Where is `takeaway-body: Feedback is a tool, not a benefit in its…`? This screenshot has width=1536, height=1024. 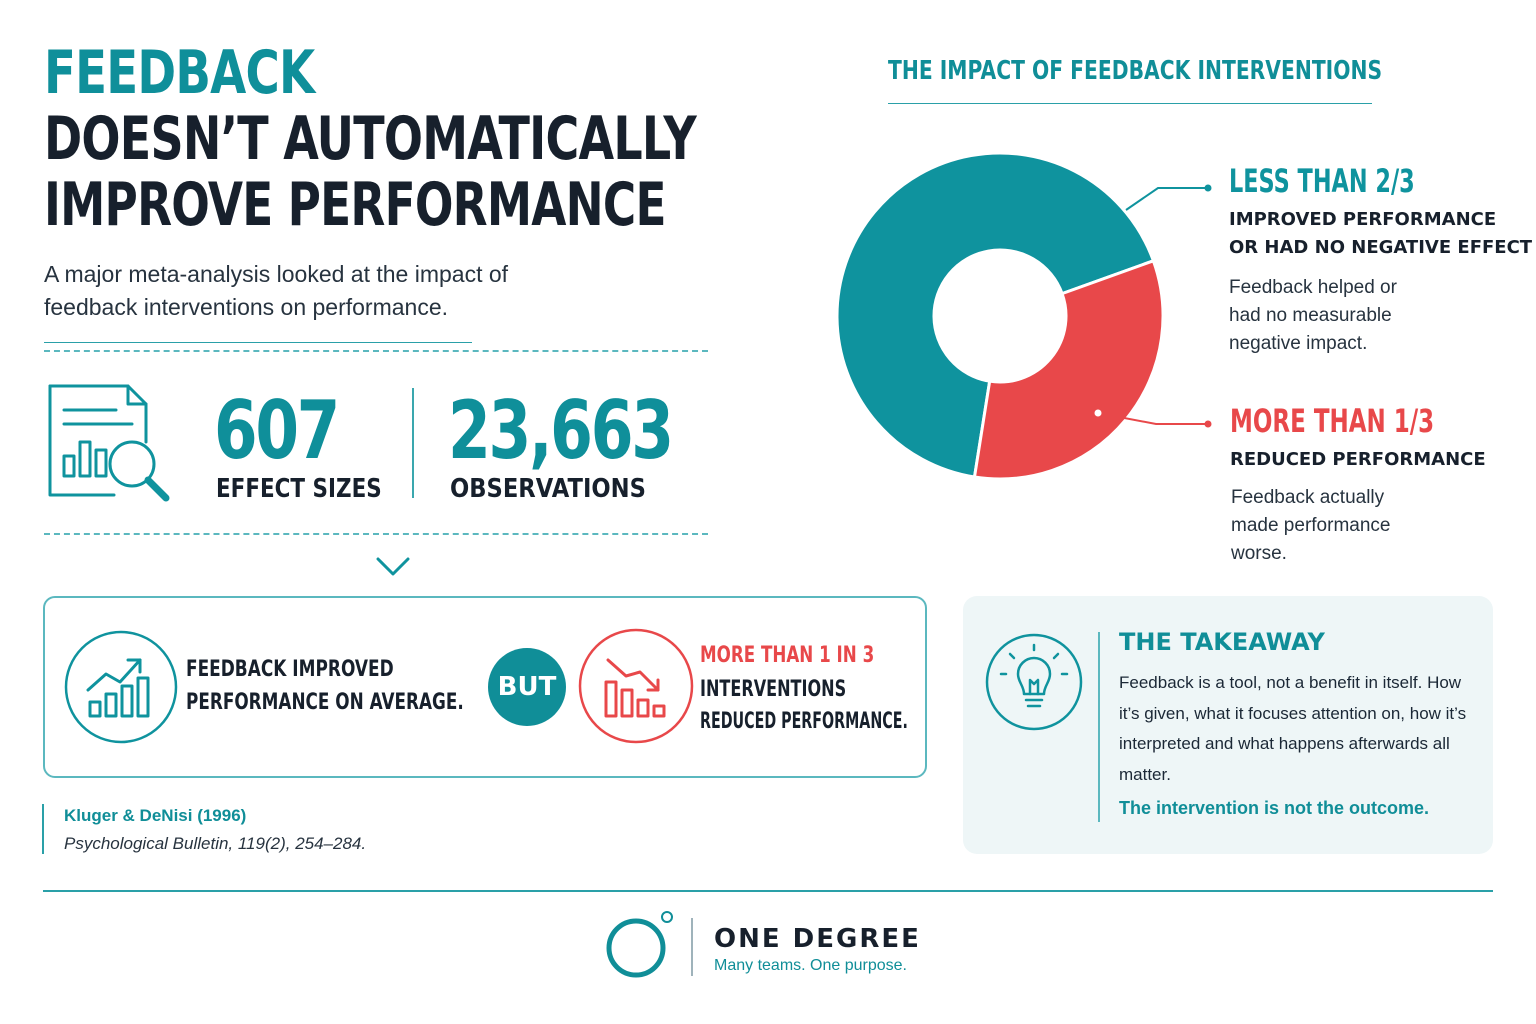
takeaway-body: Feedback is a tool, not a benefit in its… is located at coordinates (1293, 728).